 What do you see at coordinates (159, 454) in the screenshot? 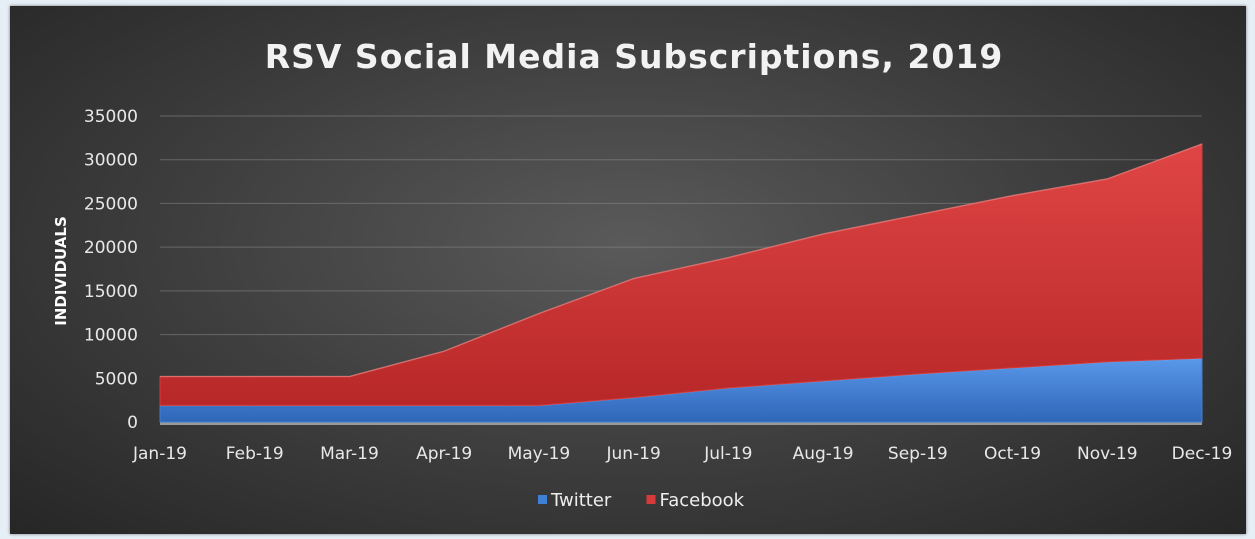
I see `x-tick-label: Jan-19` at bounding box center [159, 454].